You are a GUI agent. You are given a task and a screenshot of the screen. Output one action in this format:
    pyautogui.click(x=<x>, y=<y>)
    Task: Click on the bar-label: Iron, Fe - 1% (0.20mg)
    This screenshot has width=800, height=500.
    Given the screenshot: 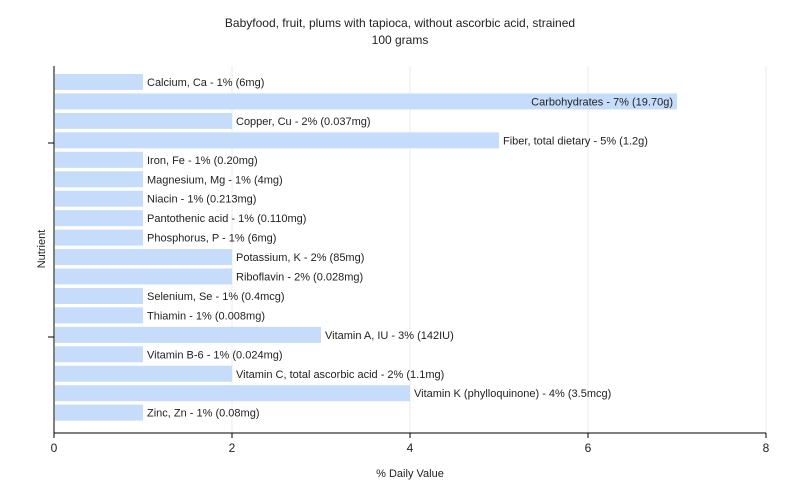 What is the action you would take?
    pyautogui.click(x=202, y=161)
    